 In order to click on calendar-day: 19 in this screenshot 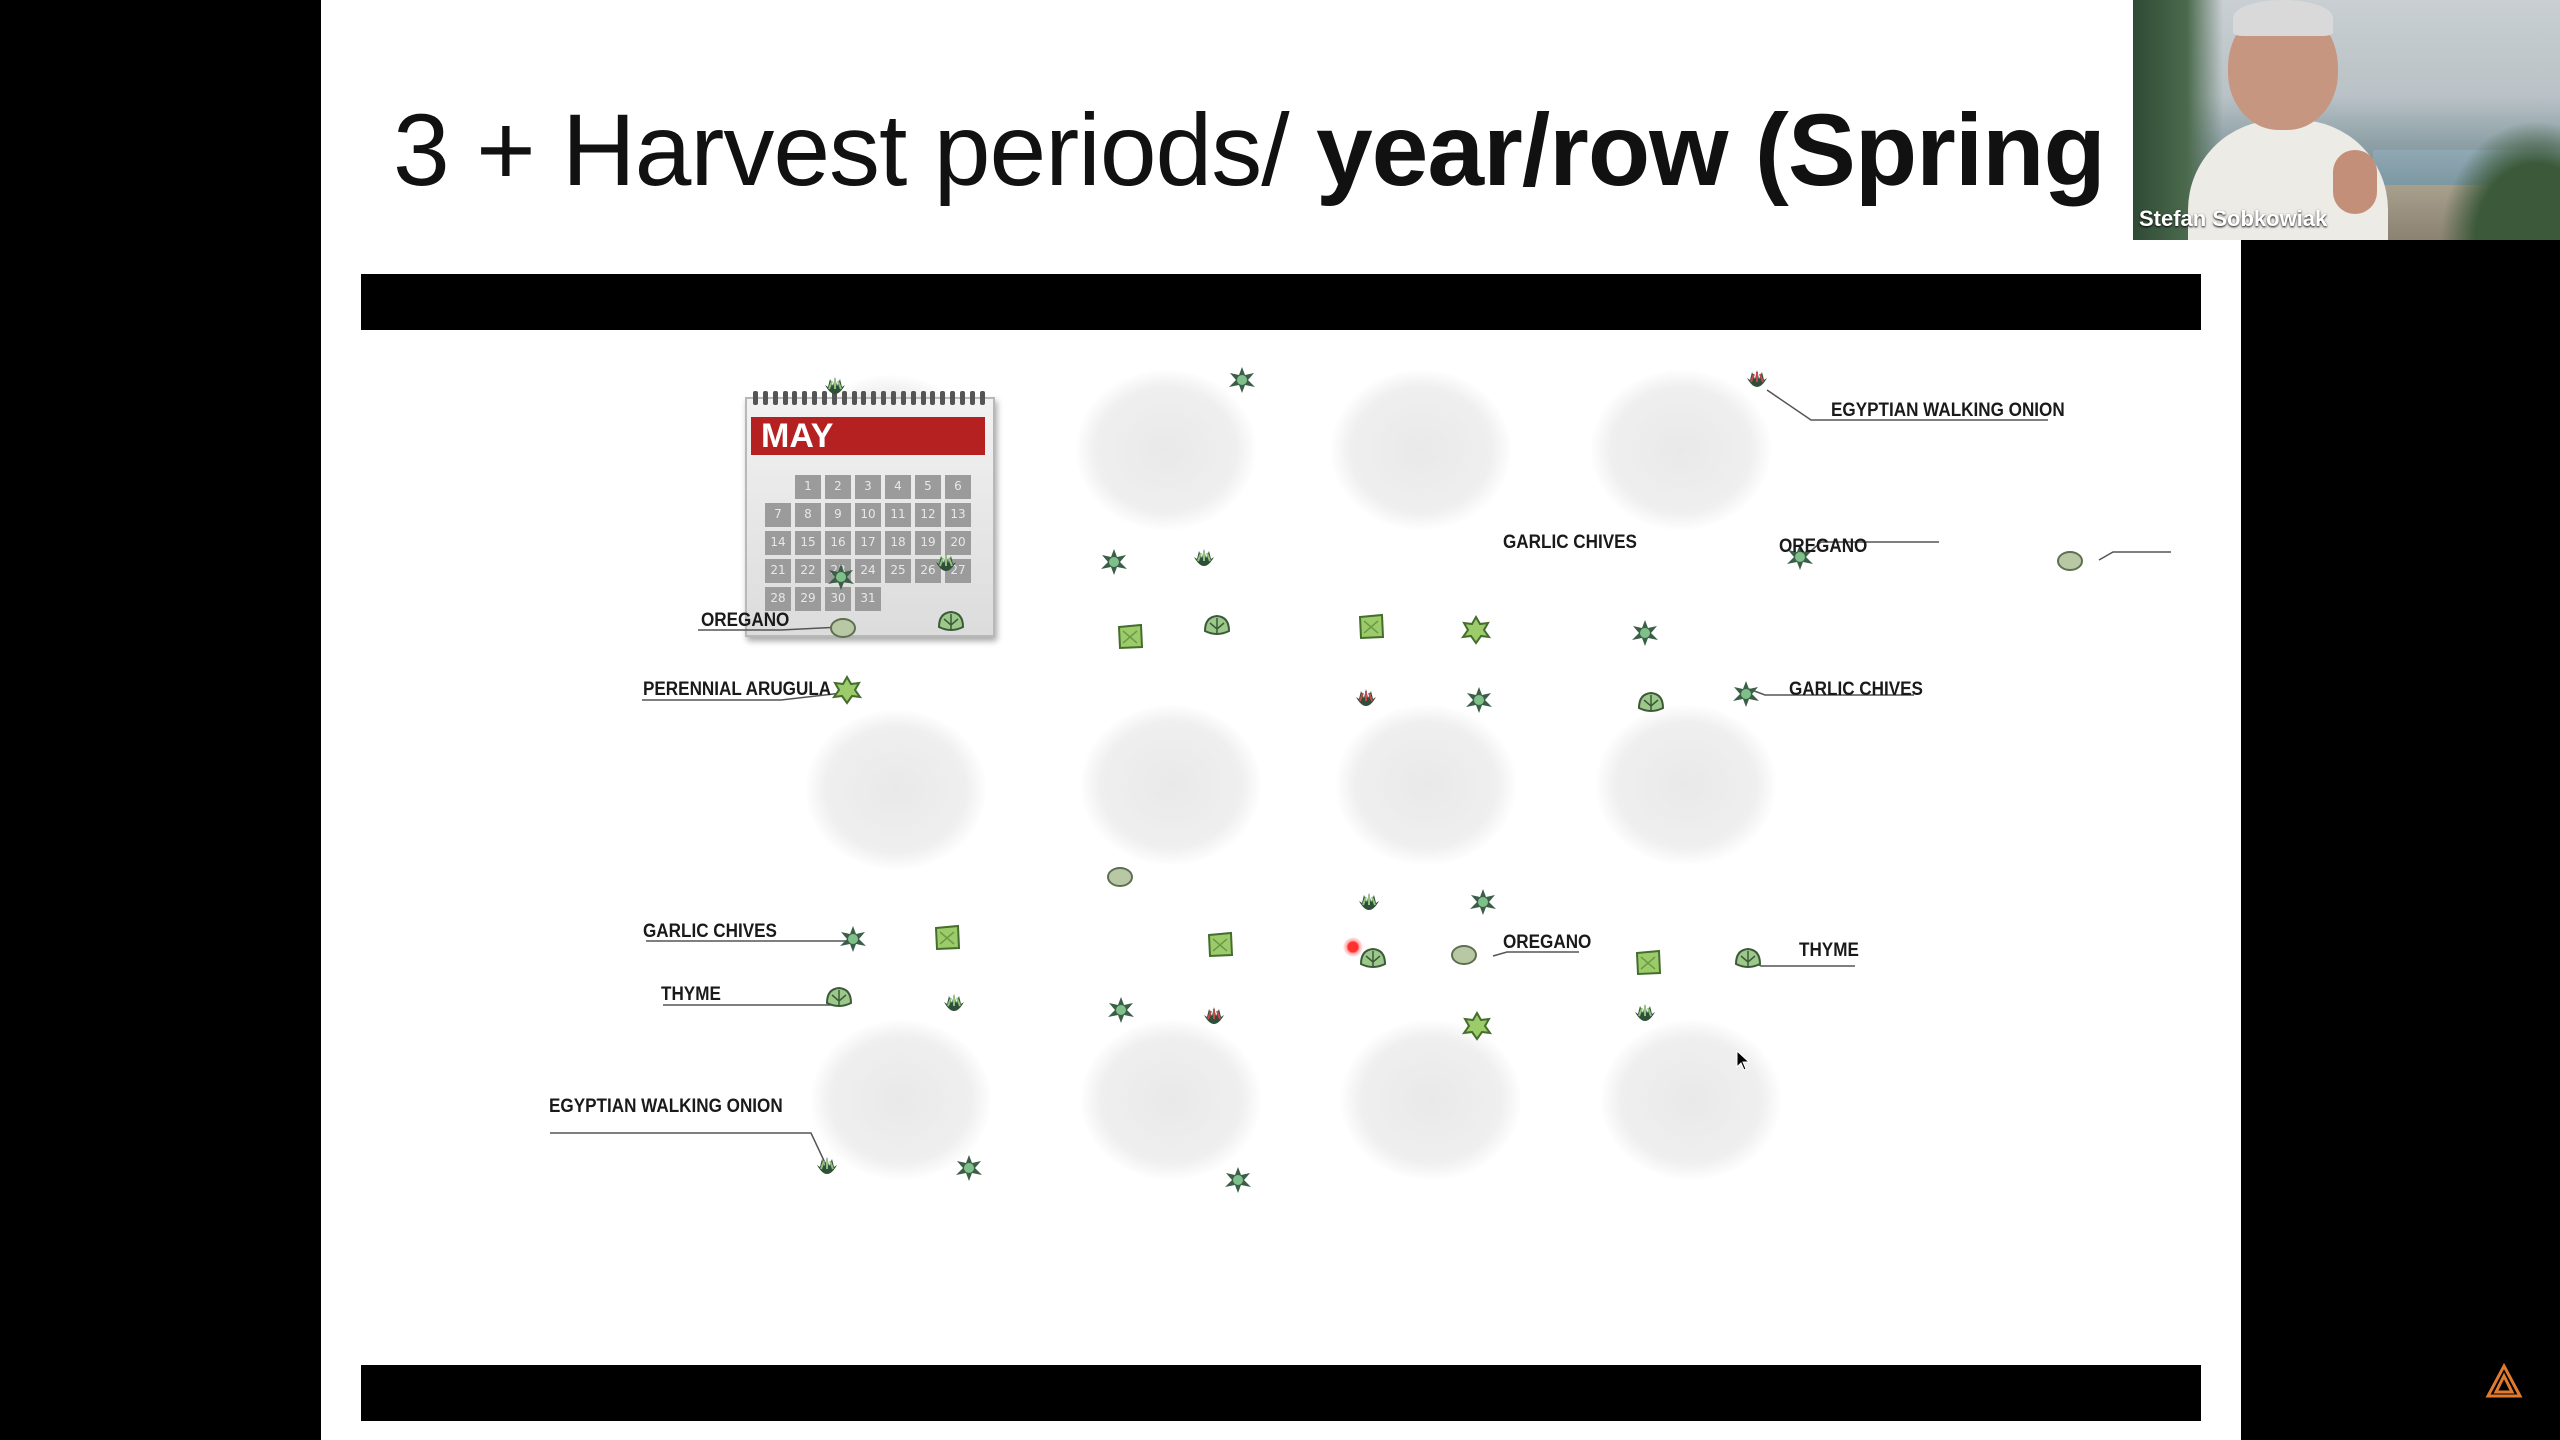, I will do `click(928, 543)`.